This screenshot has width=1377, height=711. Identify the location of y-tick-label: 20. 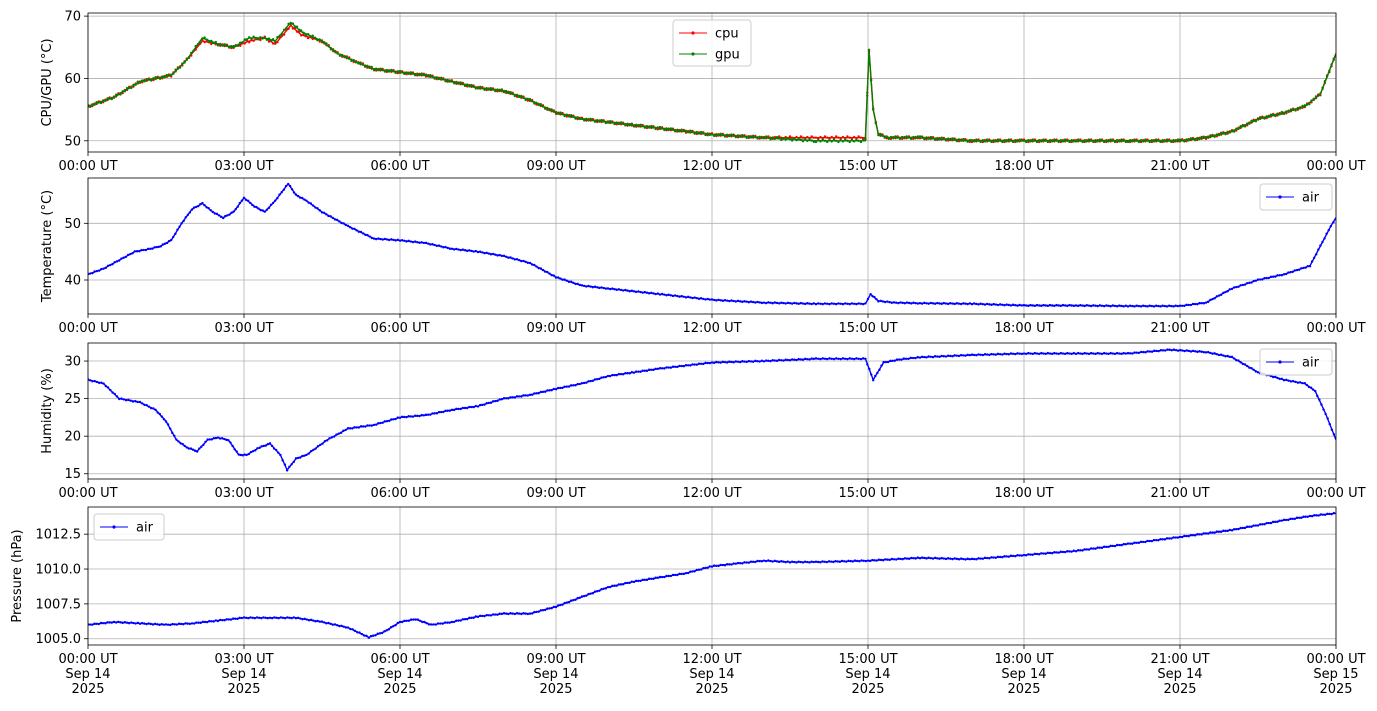
(72, 437).